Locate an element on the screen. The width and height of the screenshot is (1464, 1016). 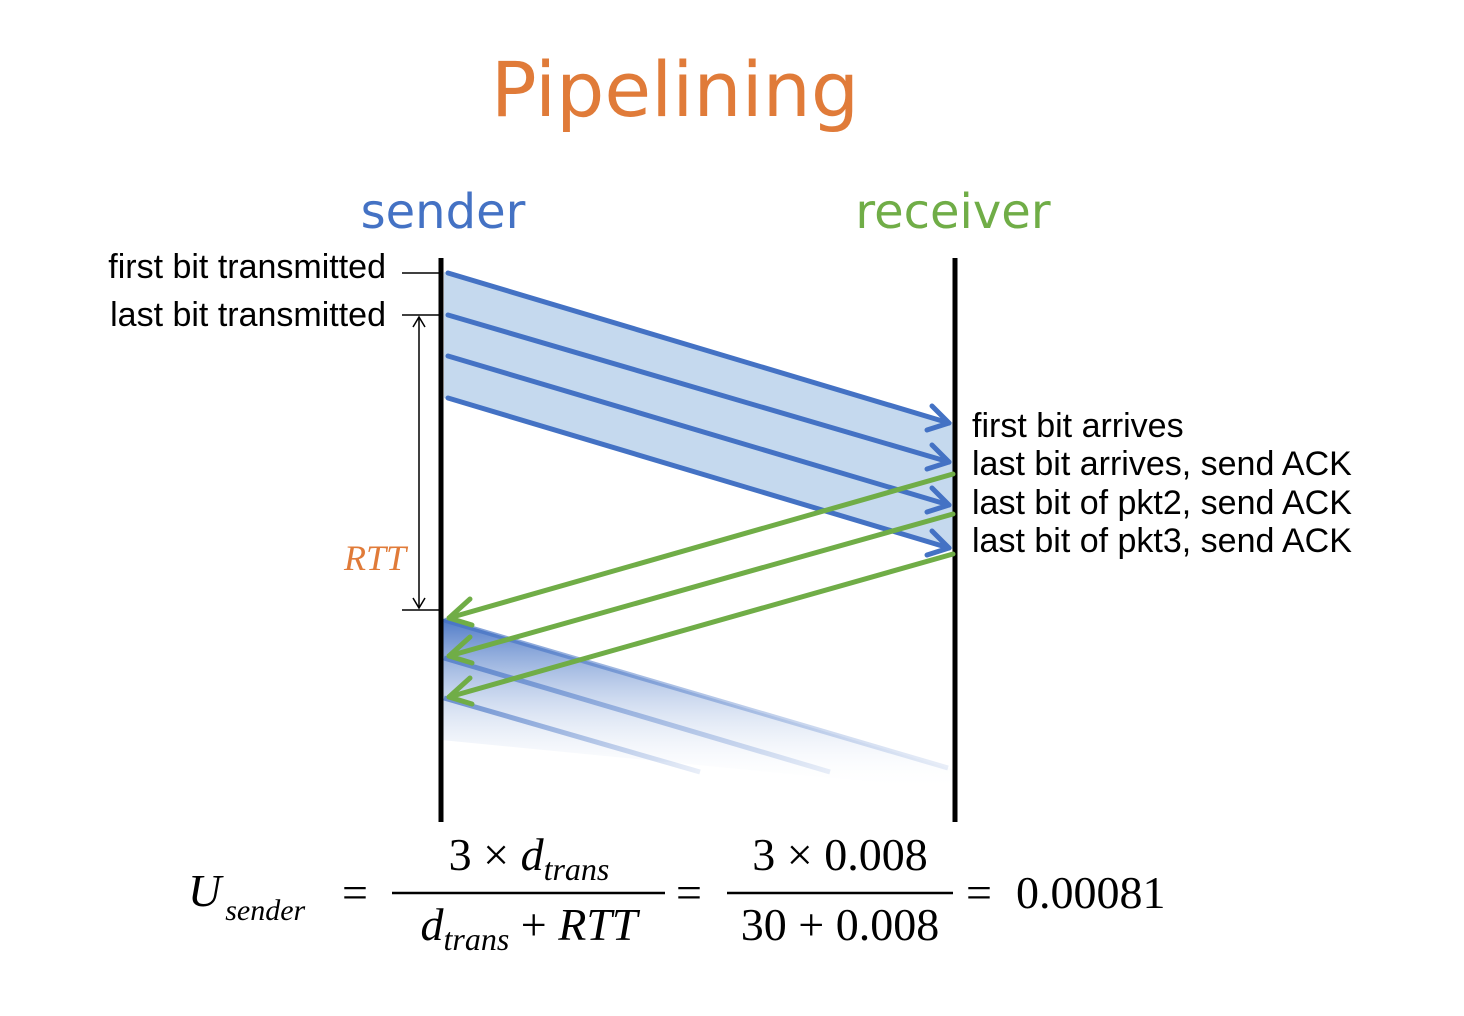
packet-arrows is located at coordinates (698, 414).